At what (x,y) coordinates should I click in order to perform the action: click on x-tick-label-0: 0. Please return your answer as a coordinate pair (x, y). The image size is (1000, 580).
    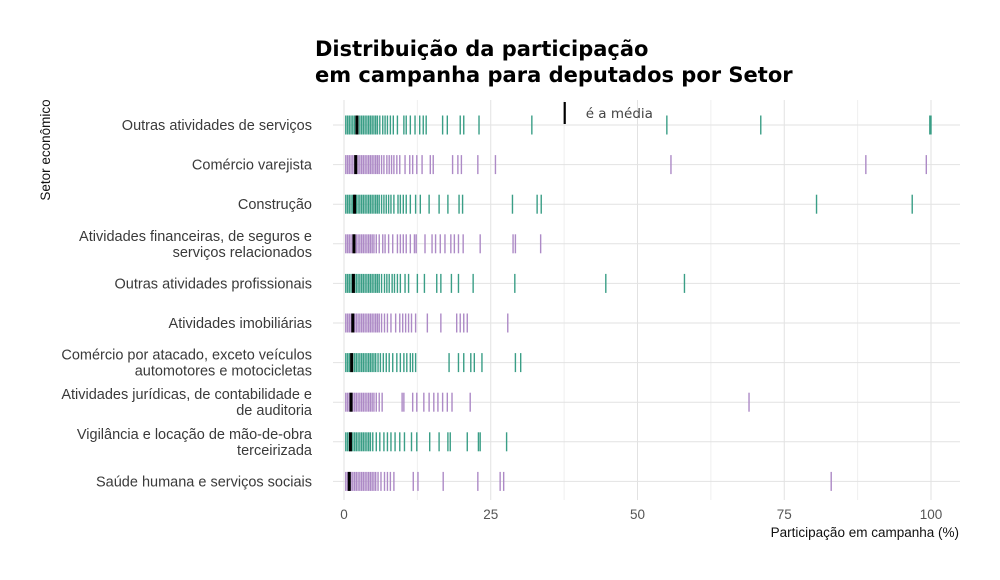
    Looking at the image, I should click on (344, 514).